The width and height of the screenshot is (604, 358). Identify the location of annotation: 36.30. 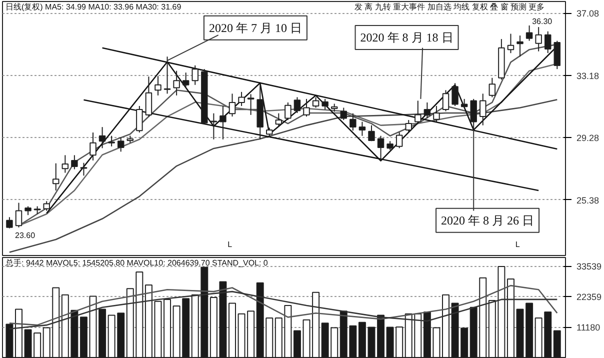
(542, 21).